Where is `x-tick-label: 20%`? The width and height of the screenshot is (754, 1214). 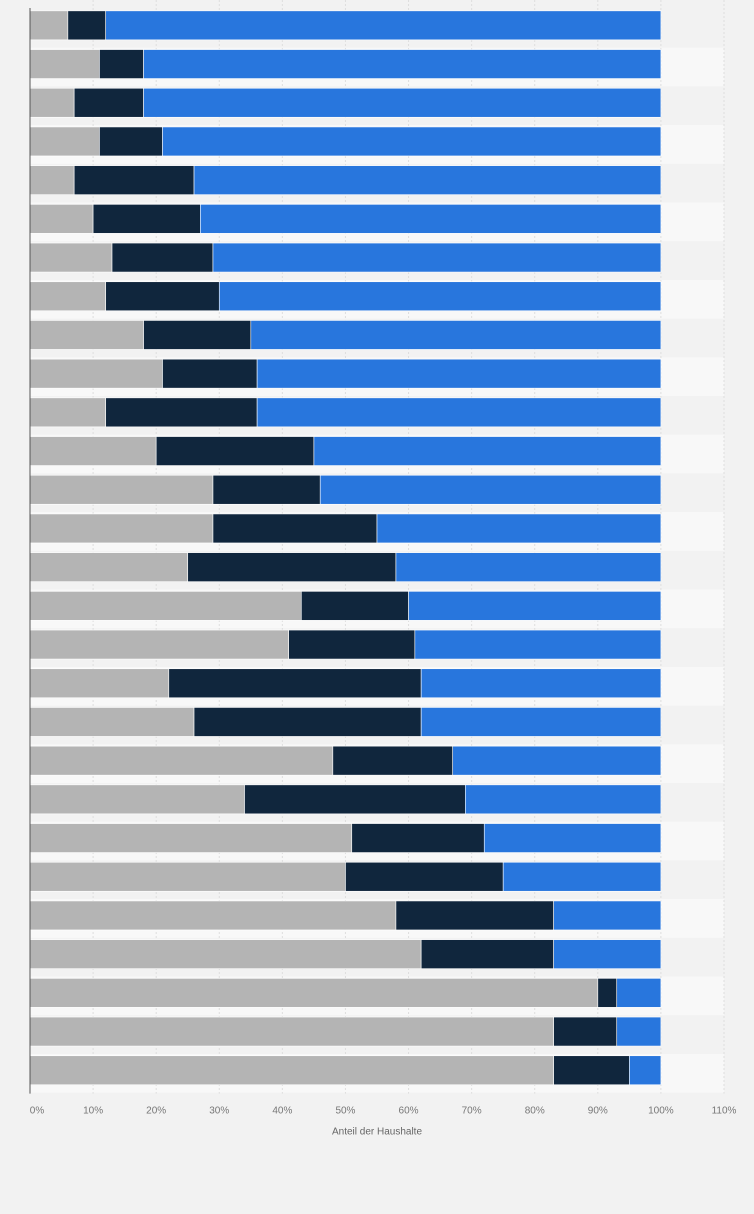
x-tick-label: 20% is located at coordinates (156, 1111).